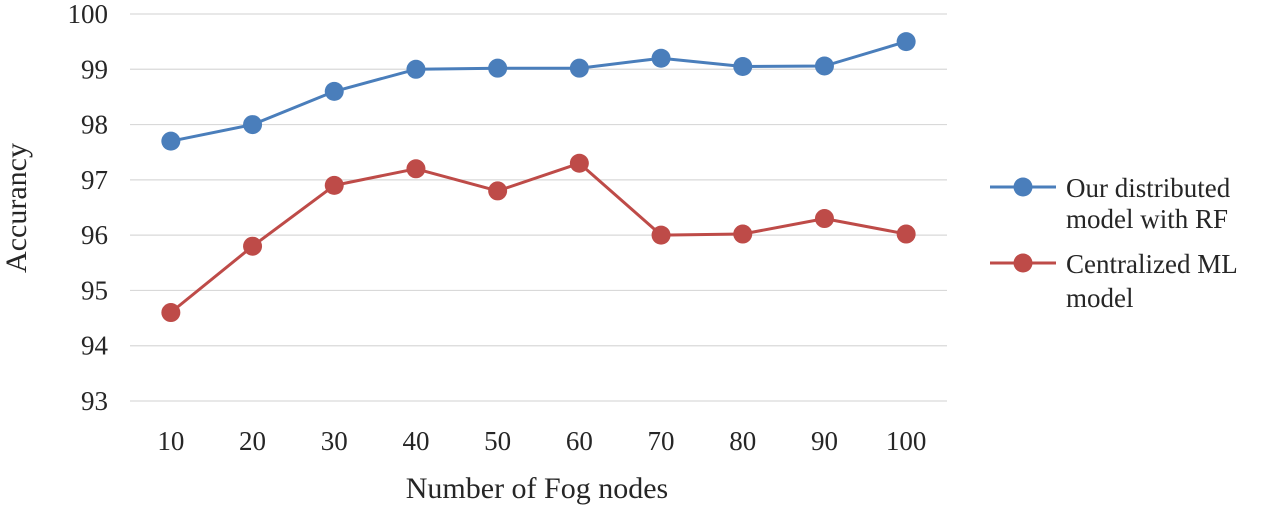 The image size is (1262, 510). What do you see at coordinates (88, 208) in the screenshot?
I see `y-axis-ticks: 93 94 95 96 97 98 99 100` at bounding box center [88, 208].